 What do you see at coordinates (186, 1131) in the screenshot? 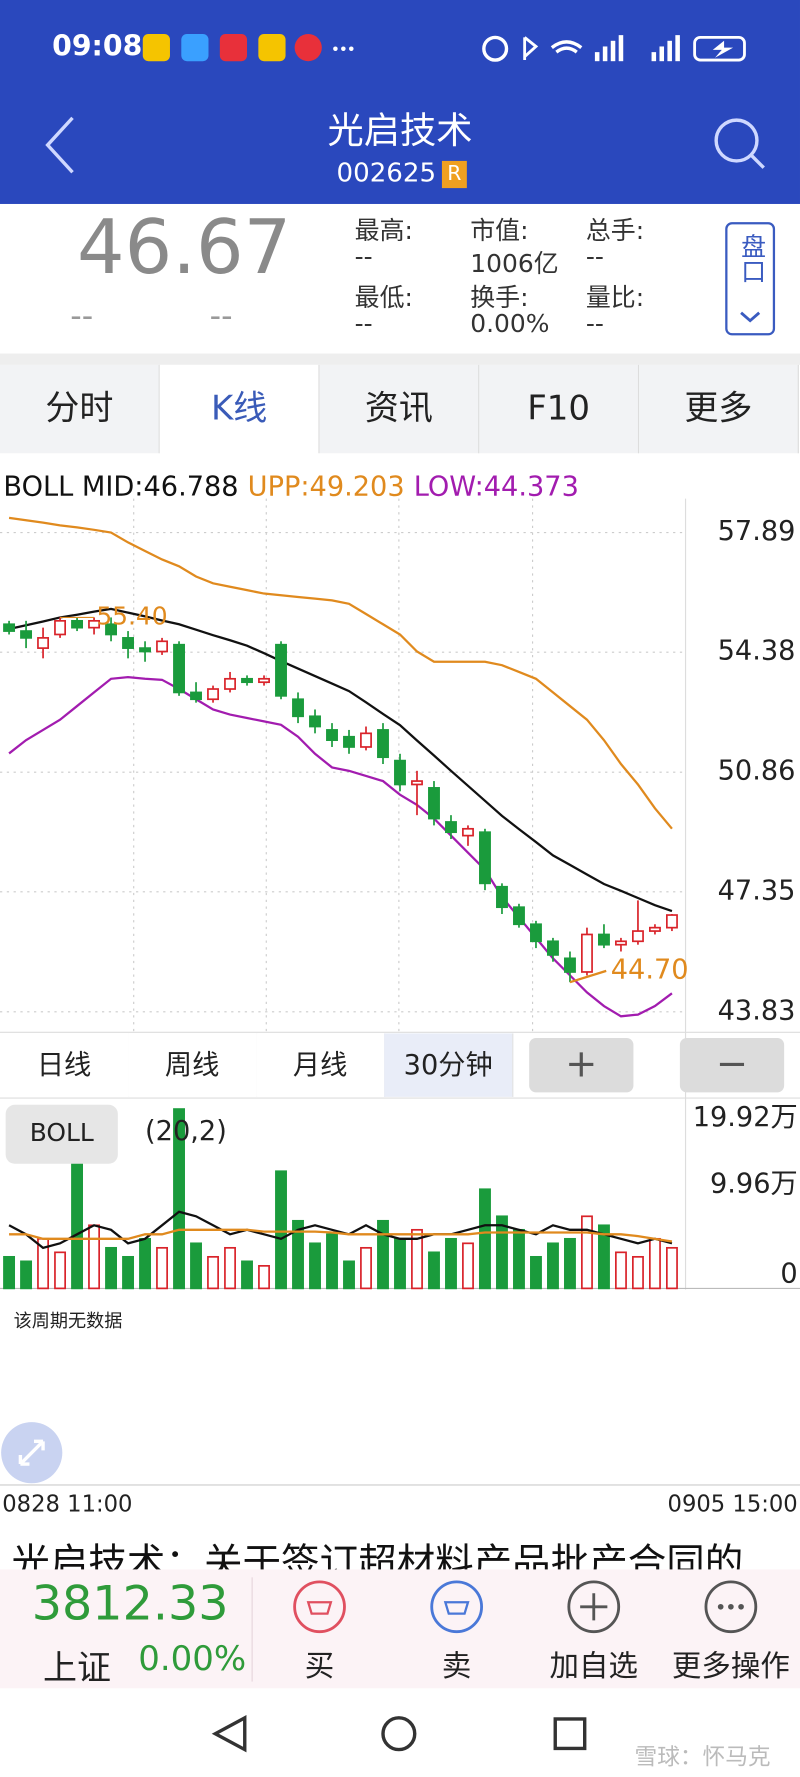
I see `indicator-params: (20,2)` at bounding box center [186, 1131].